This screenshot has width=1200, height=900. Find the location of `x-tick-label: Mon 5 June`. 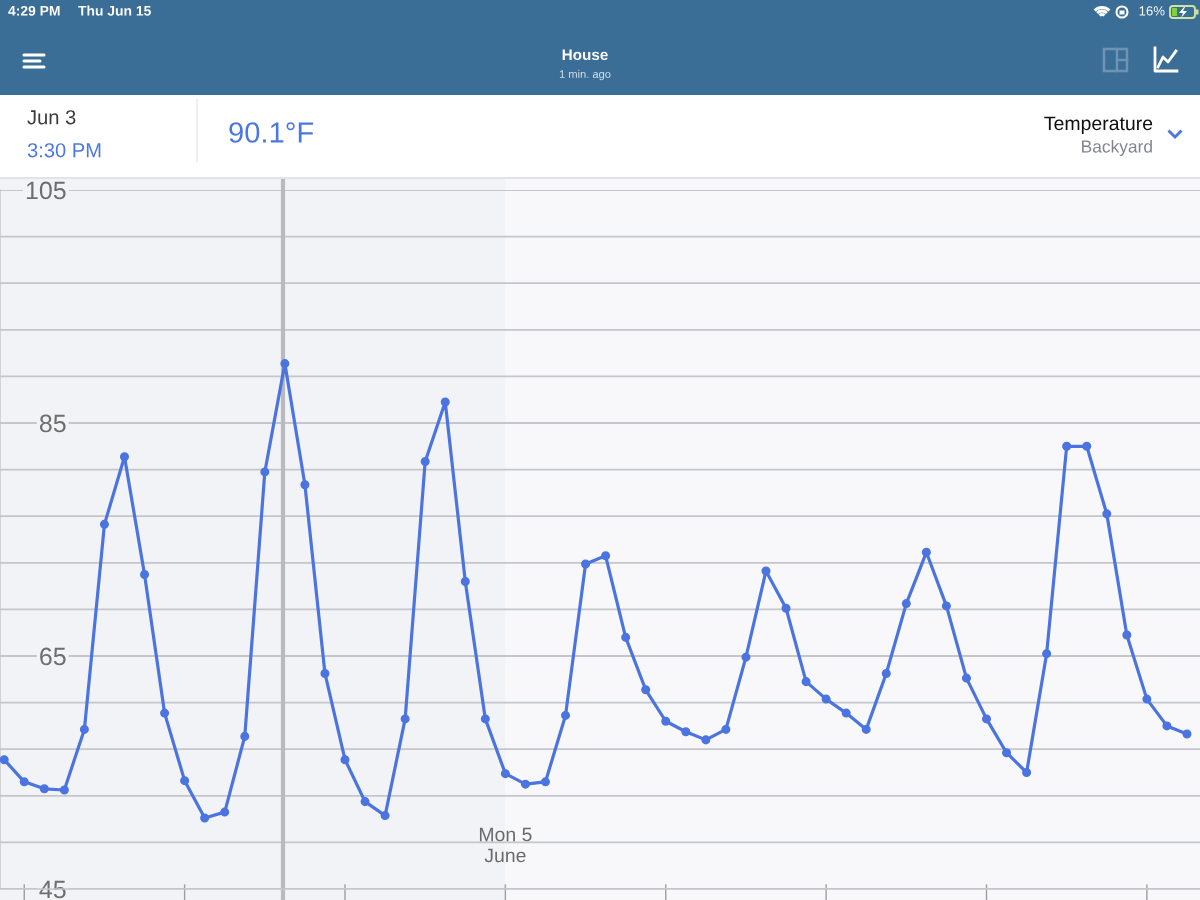

x-tick-label: Mon 5 June is located at coordinates (505, 845).